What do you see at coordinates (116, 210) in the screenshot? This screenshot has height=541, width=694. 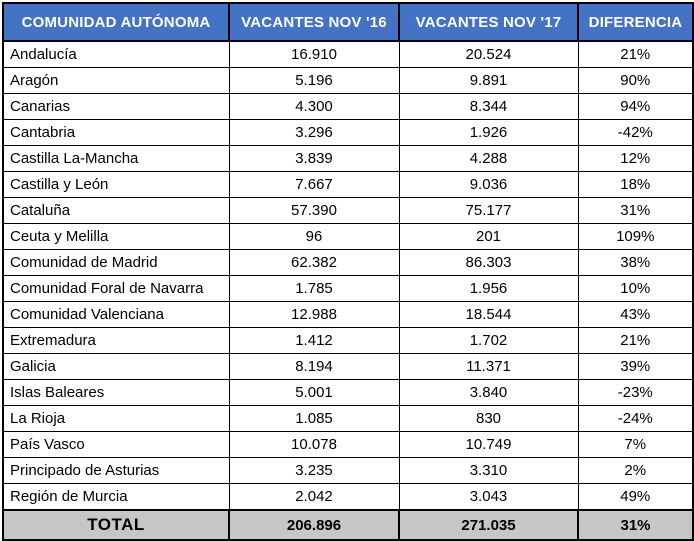 I see `region-name-cell: Cataluña` at bounding box center [116, 210].